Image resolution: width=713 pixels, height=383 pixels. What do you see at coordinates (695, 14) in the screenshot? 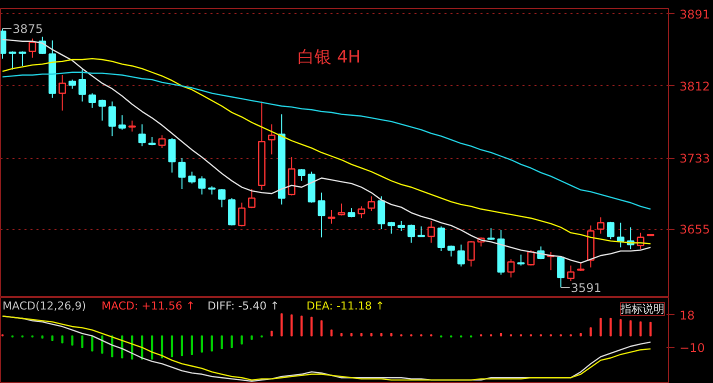
I see `y-tick-label: 3891` at bounding box center [695, 14].